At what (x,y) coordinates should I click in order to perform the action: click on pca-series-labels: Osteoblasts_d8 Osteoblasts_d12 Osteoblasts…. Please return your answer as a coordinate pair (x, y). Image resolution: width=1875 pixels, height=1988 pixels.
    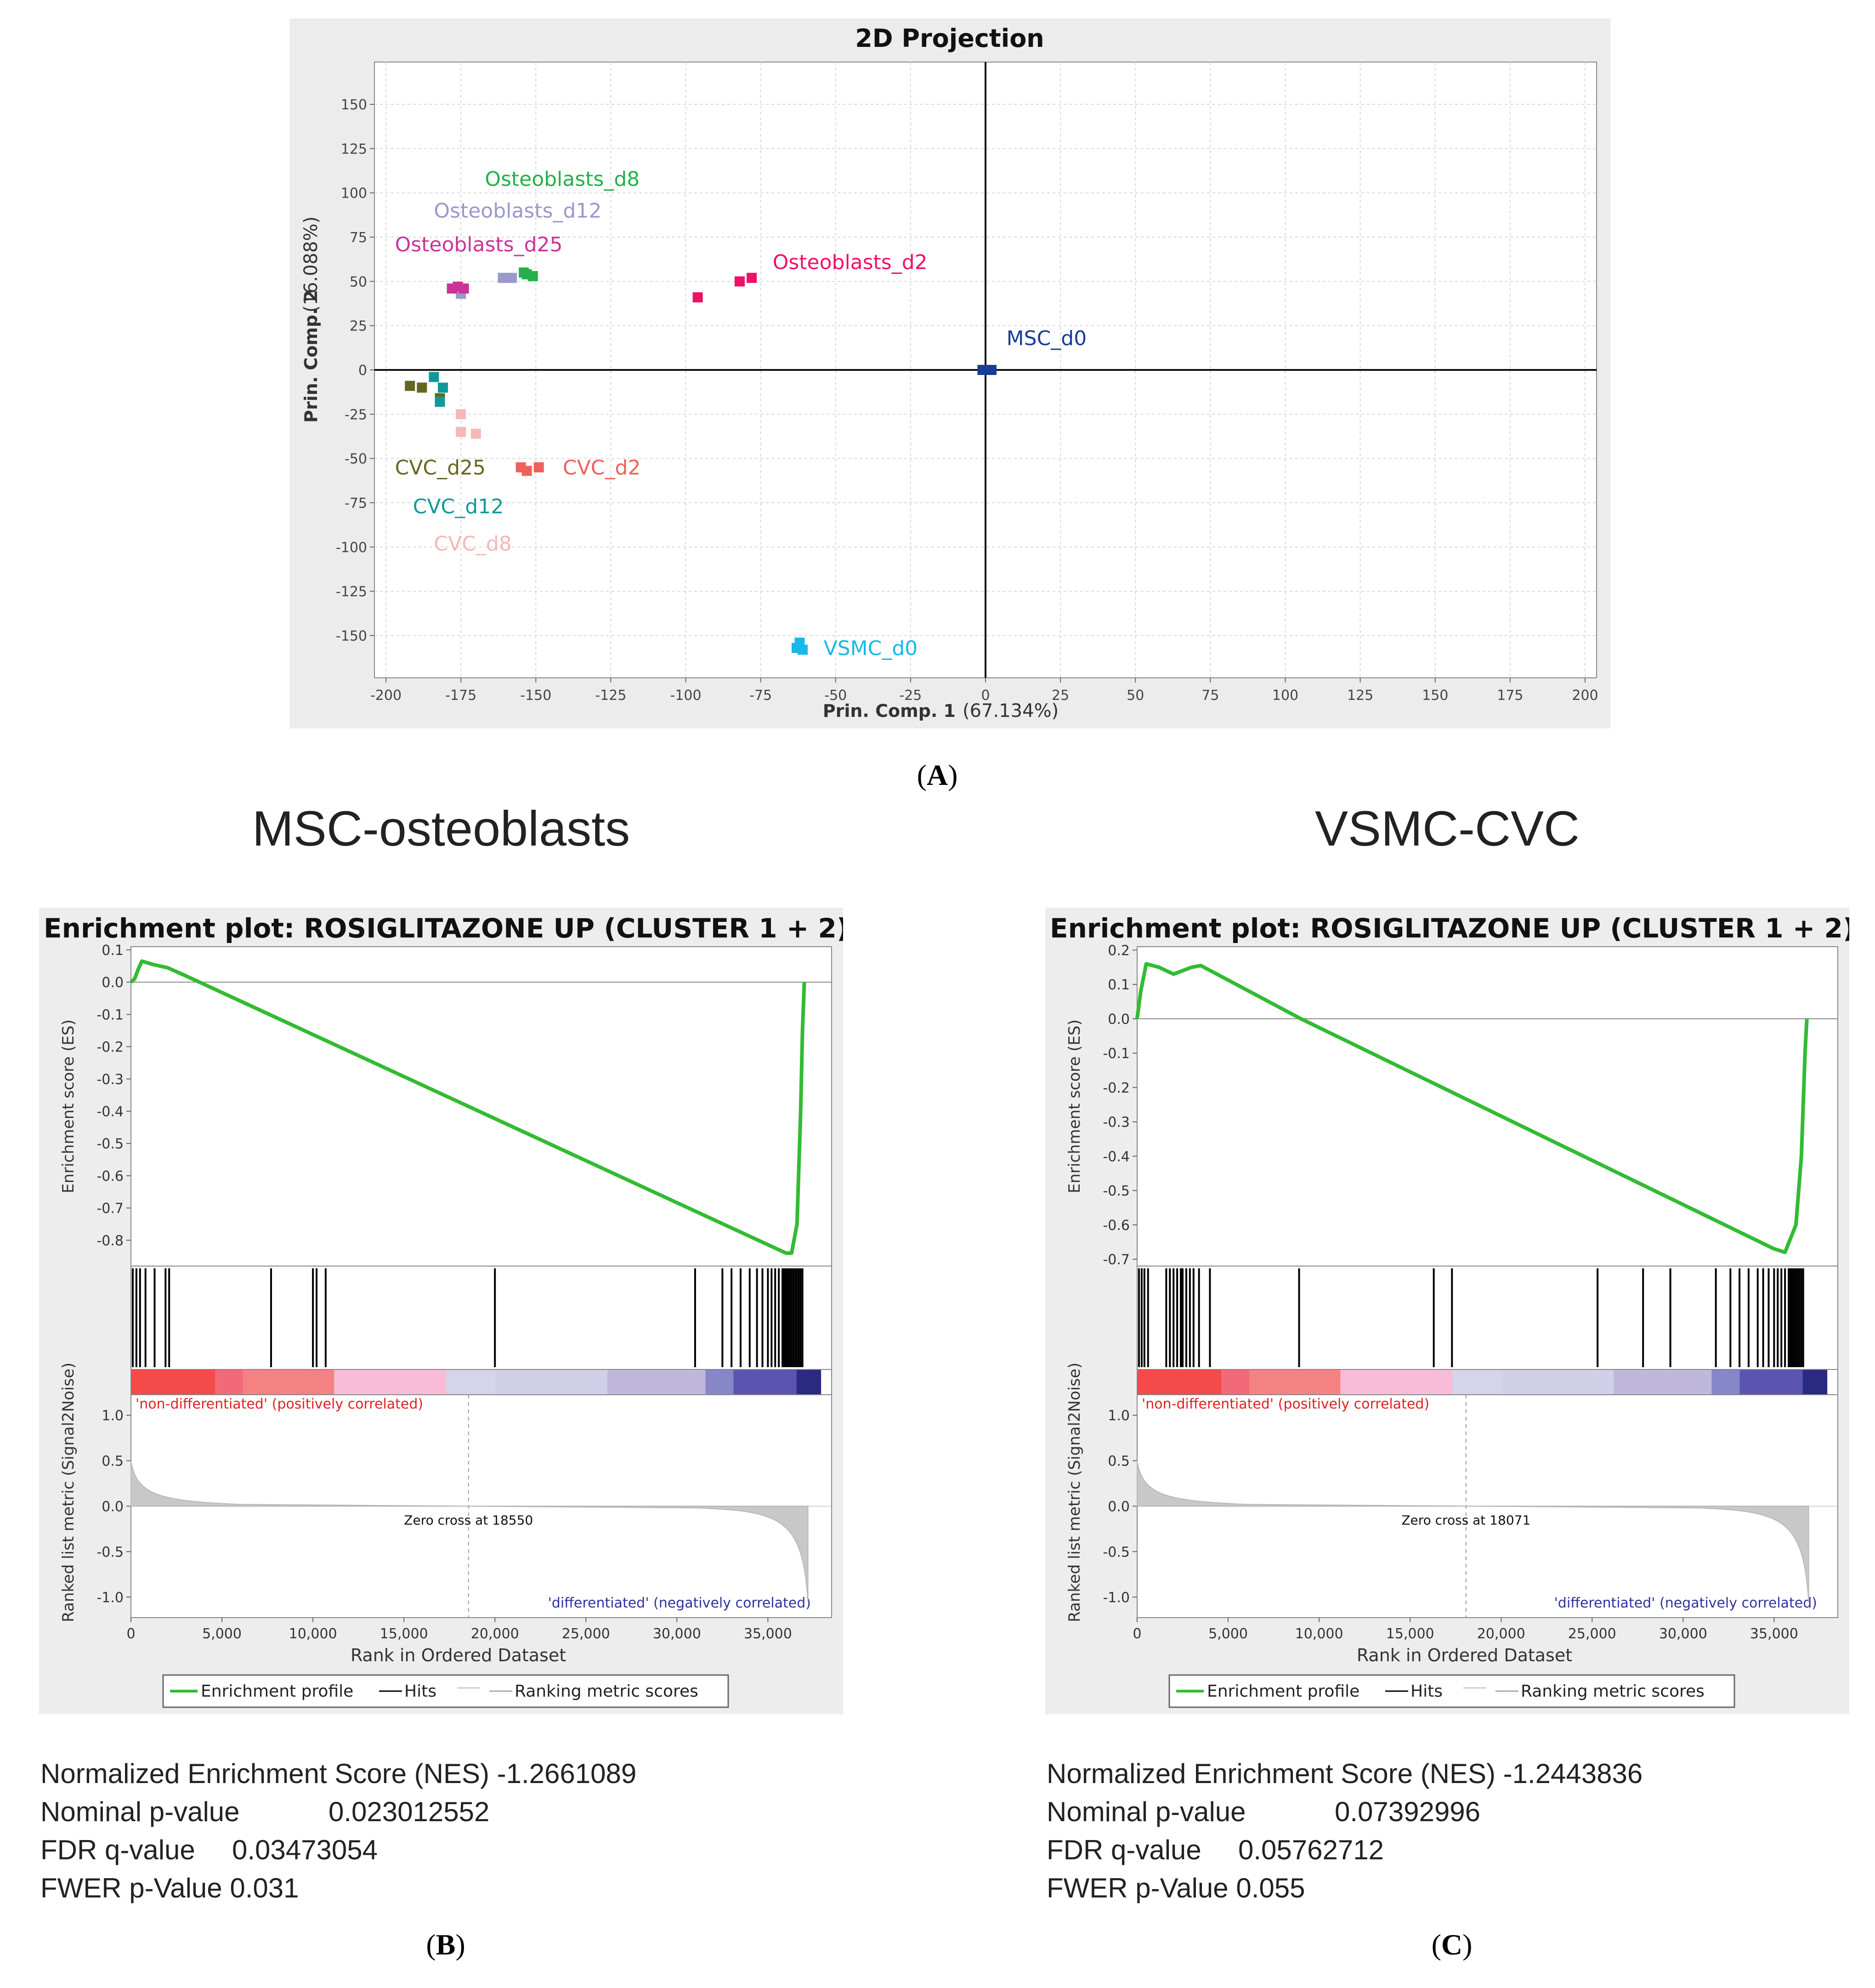
    Looking at the image, I should click on (741, 413).